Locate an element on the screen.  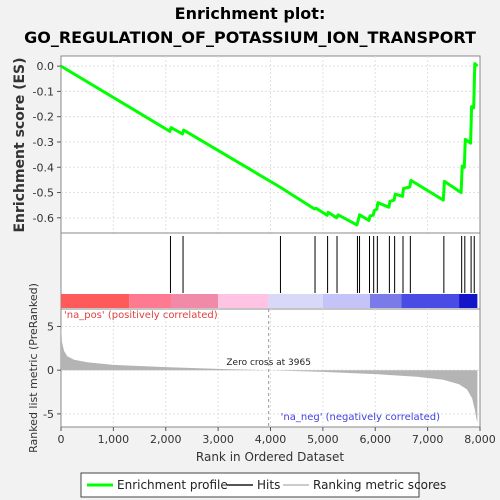
hit-markers is located at coordinates (322, 264).